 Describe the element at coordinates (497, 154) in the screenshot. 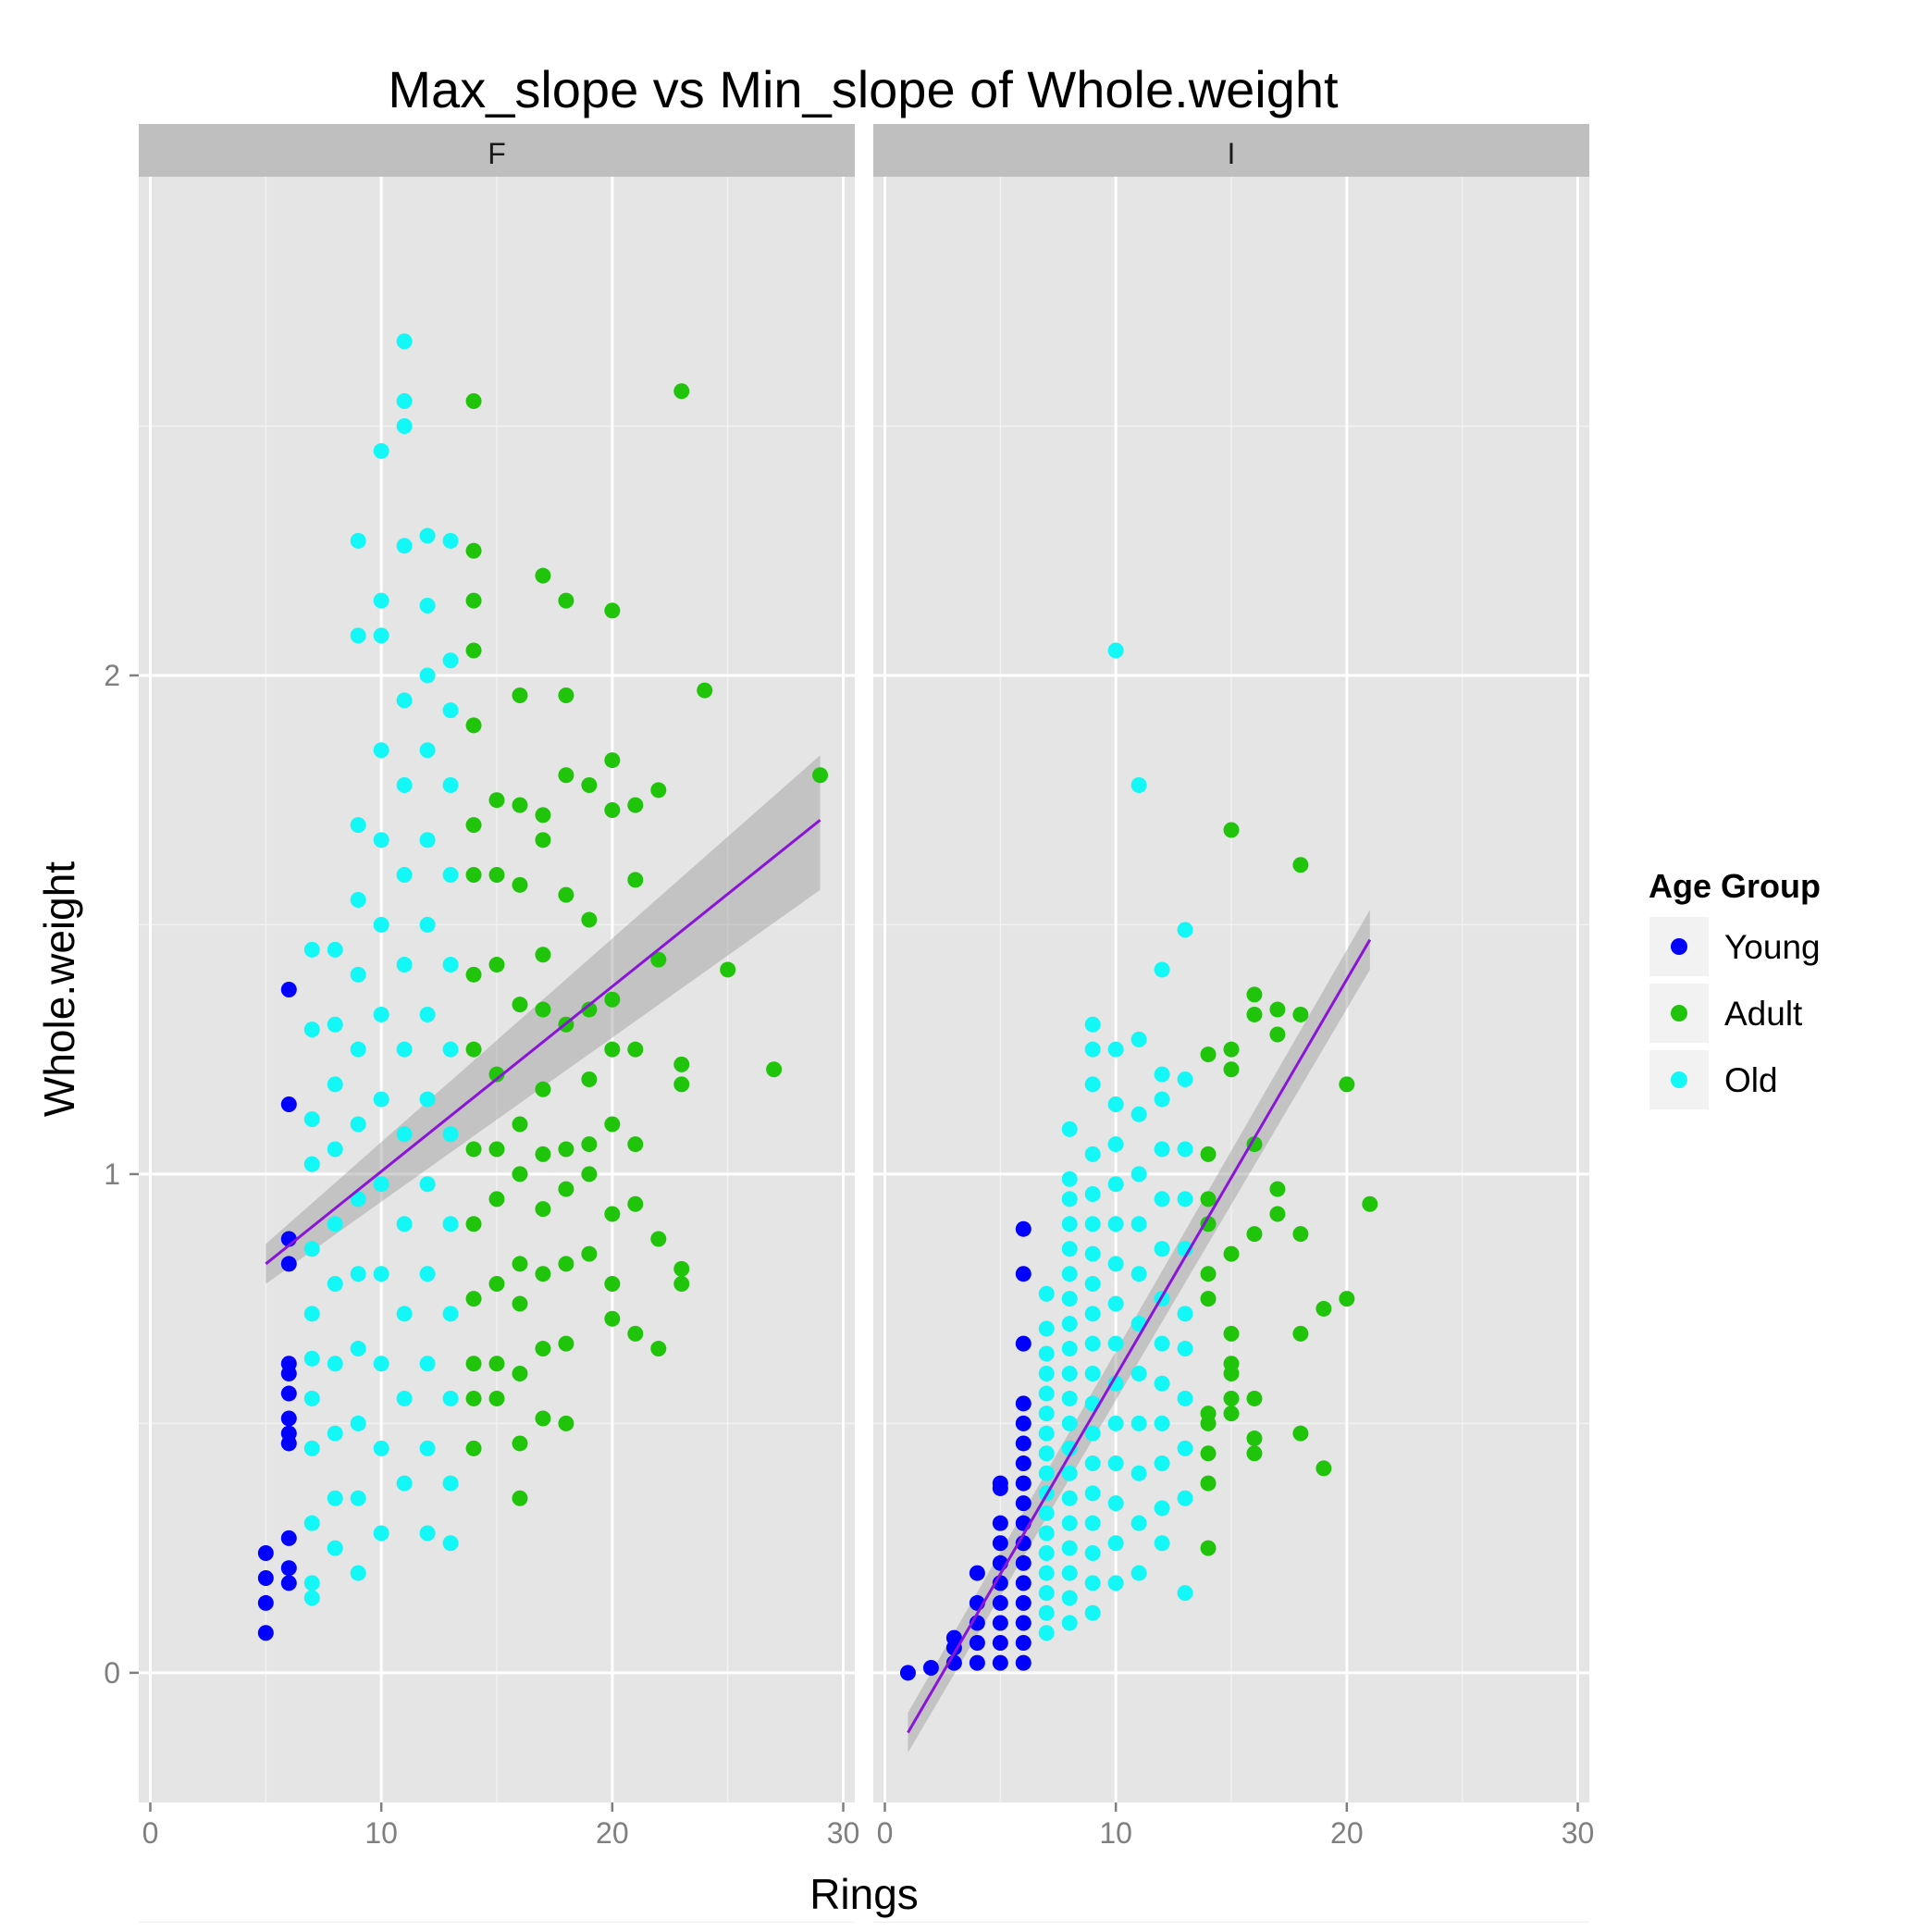

I see `facet-label-f: F` at that location.